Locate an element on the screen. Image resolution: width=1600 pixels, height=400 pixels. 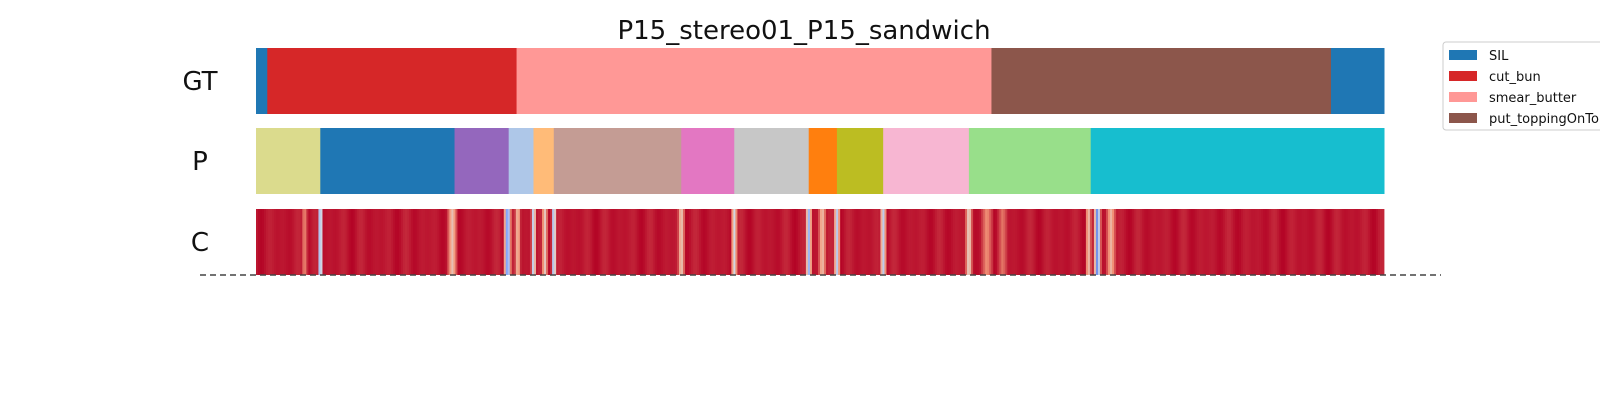
legend-label-3: put_toppingOnTop is located at coordinates (1544, 119).